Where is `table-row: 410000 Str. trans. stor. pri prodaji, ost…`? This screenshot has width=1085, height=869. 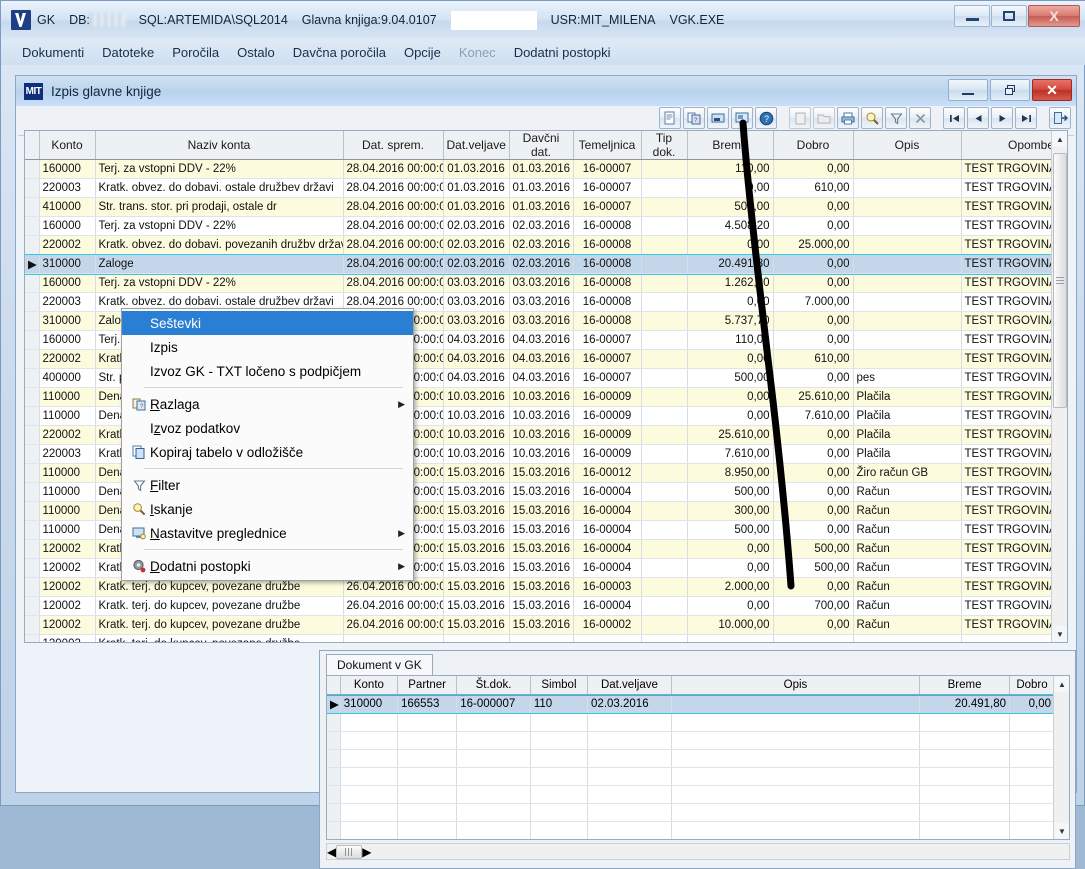
table-row: 410000 Str. trans. stor. pri prodaji, ost… is located at coordinates (546, 207).